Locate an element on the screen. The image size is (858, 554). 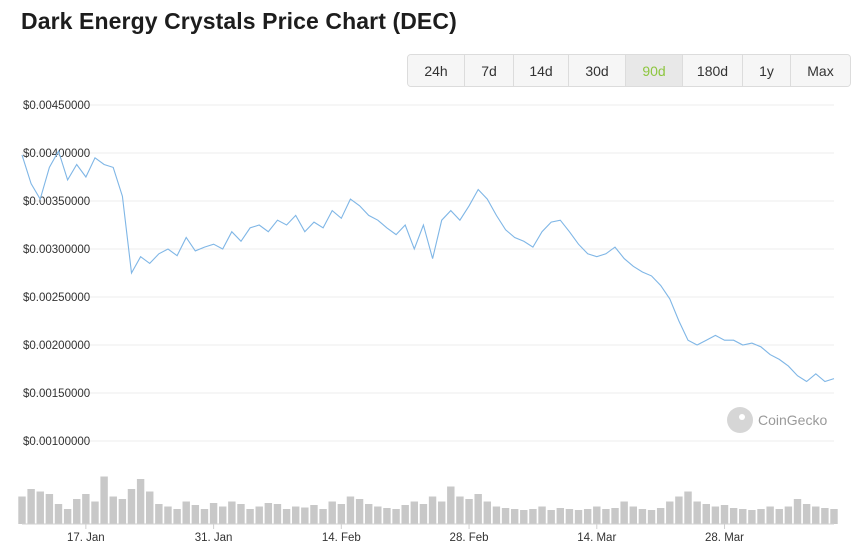
x-tick-label: 31. Jan is located at coordinates (214, 538).